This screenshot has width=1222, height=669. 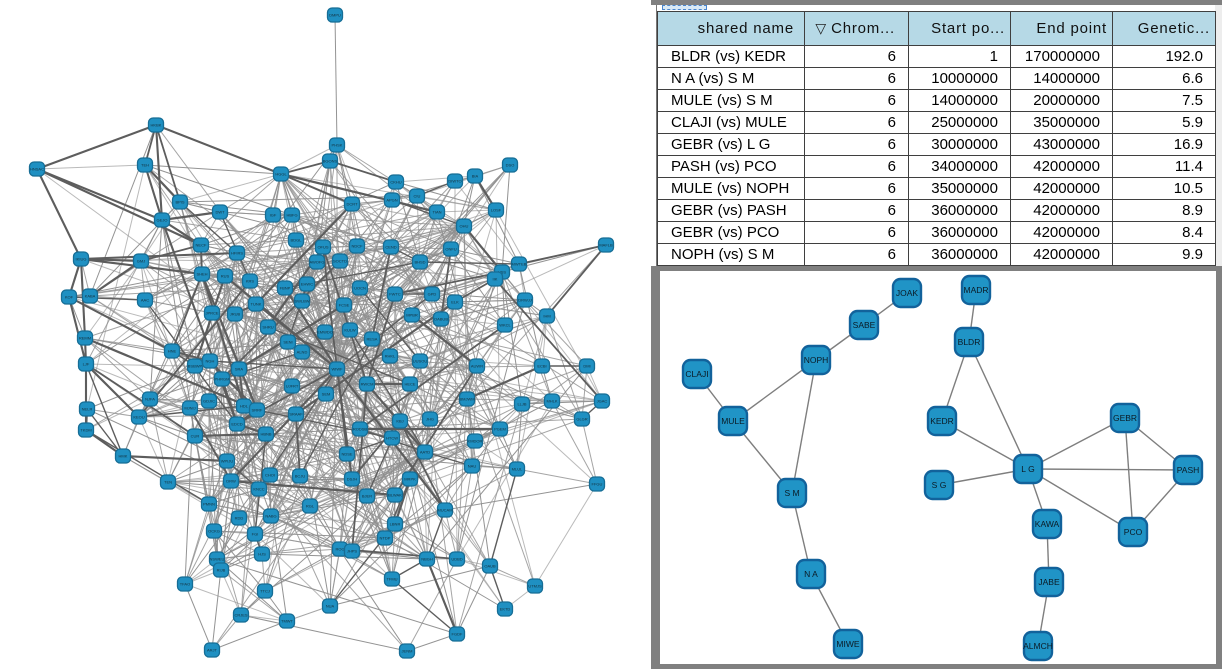 I want to click on svg-text: HSS, so click(x=502, y=272).